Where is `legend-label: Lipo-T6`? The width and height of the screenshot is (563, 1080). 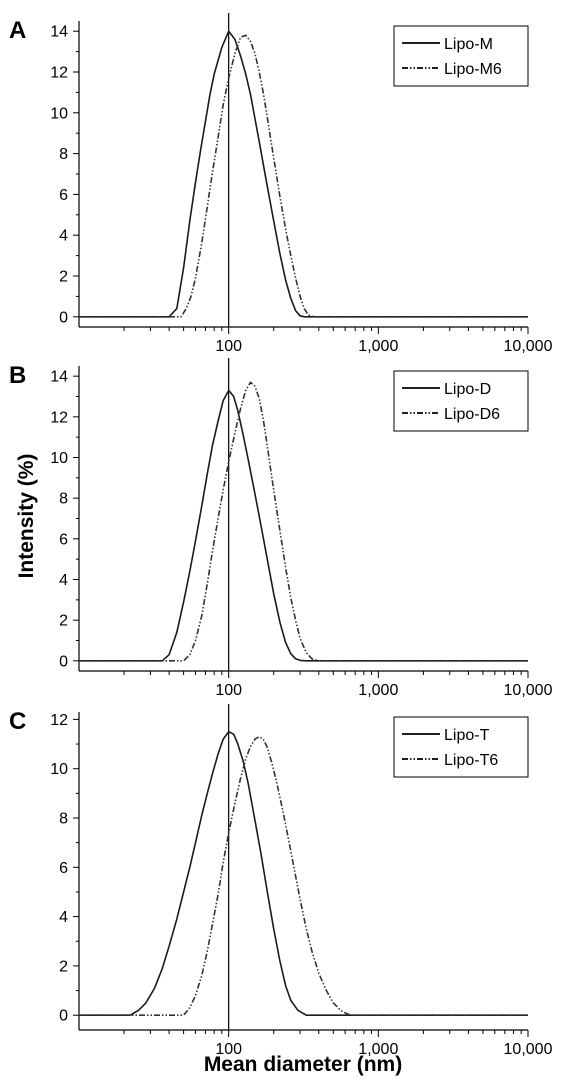
legend-label: Lipo-T6 is located at coordinates (471, 760).